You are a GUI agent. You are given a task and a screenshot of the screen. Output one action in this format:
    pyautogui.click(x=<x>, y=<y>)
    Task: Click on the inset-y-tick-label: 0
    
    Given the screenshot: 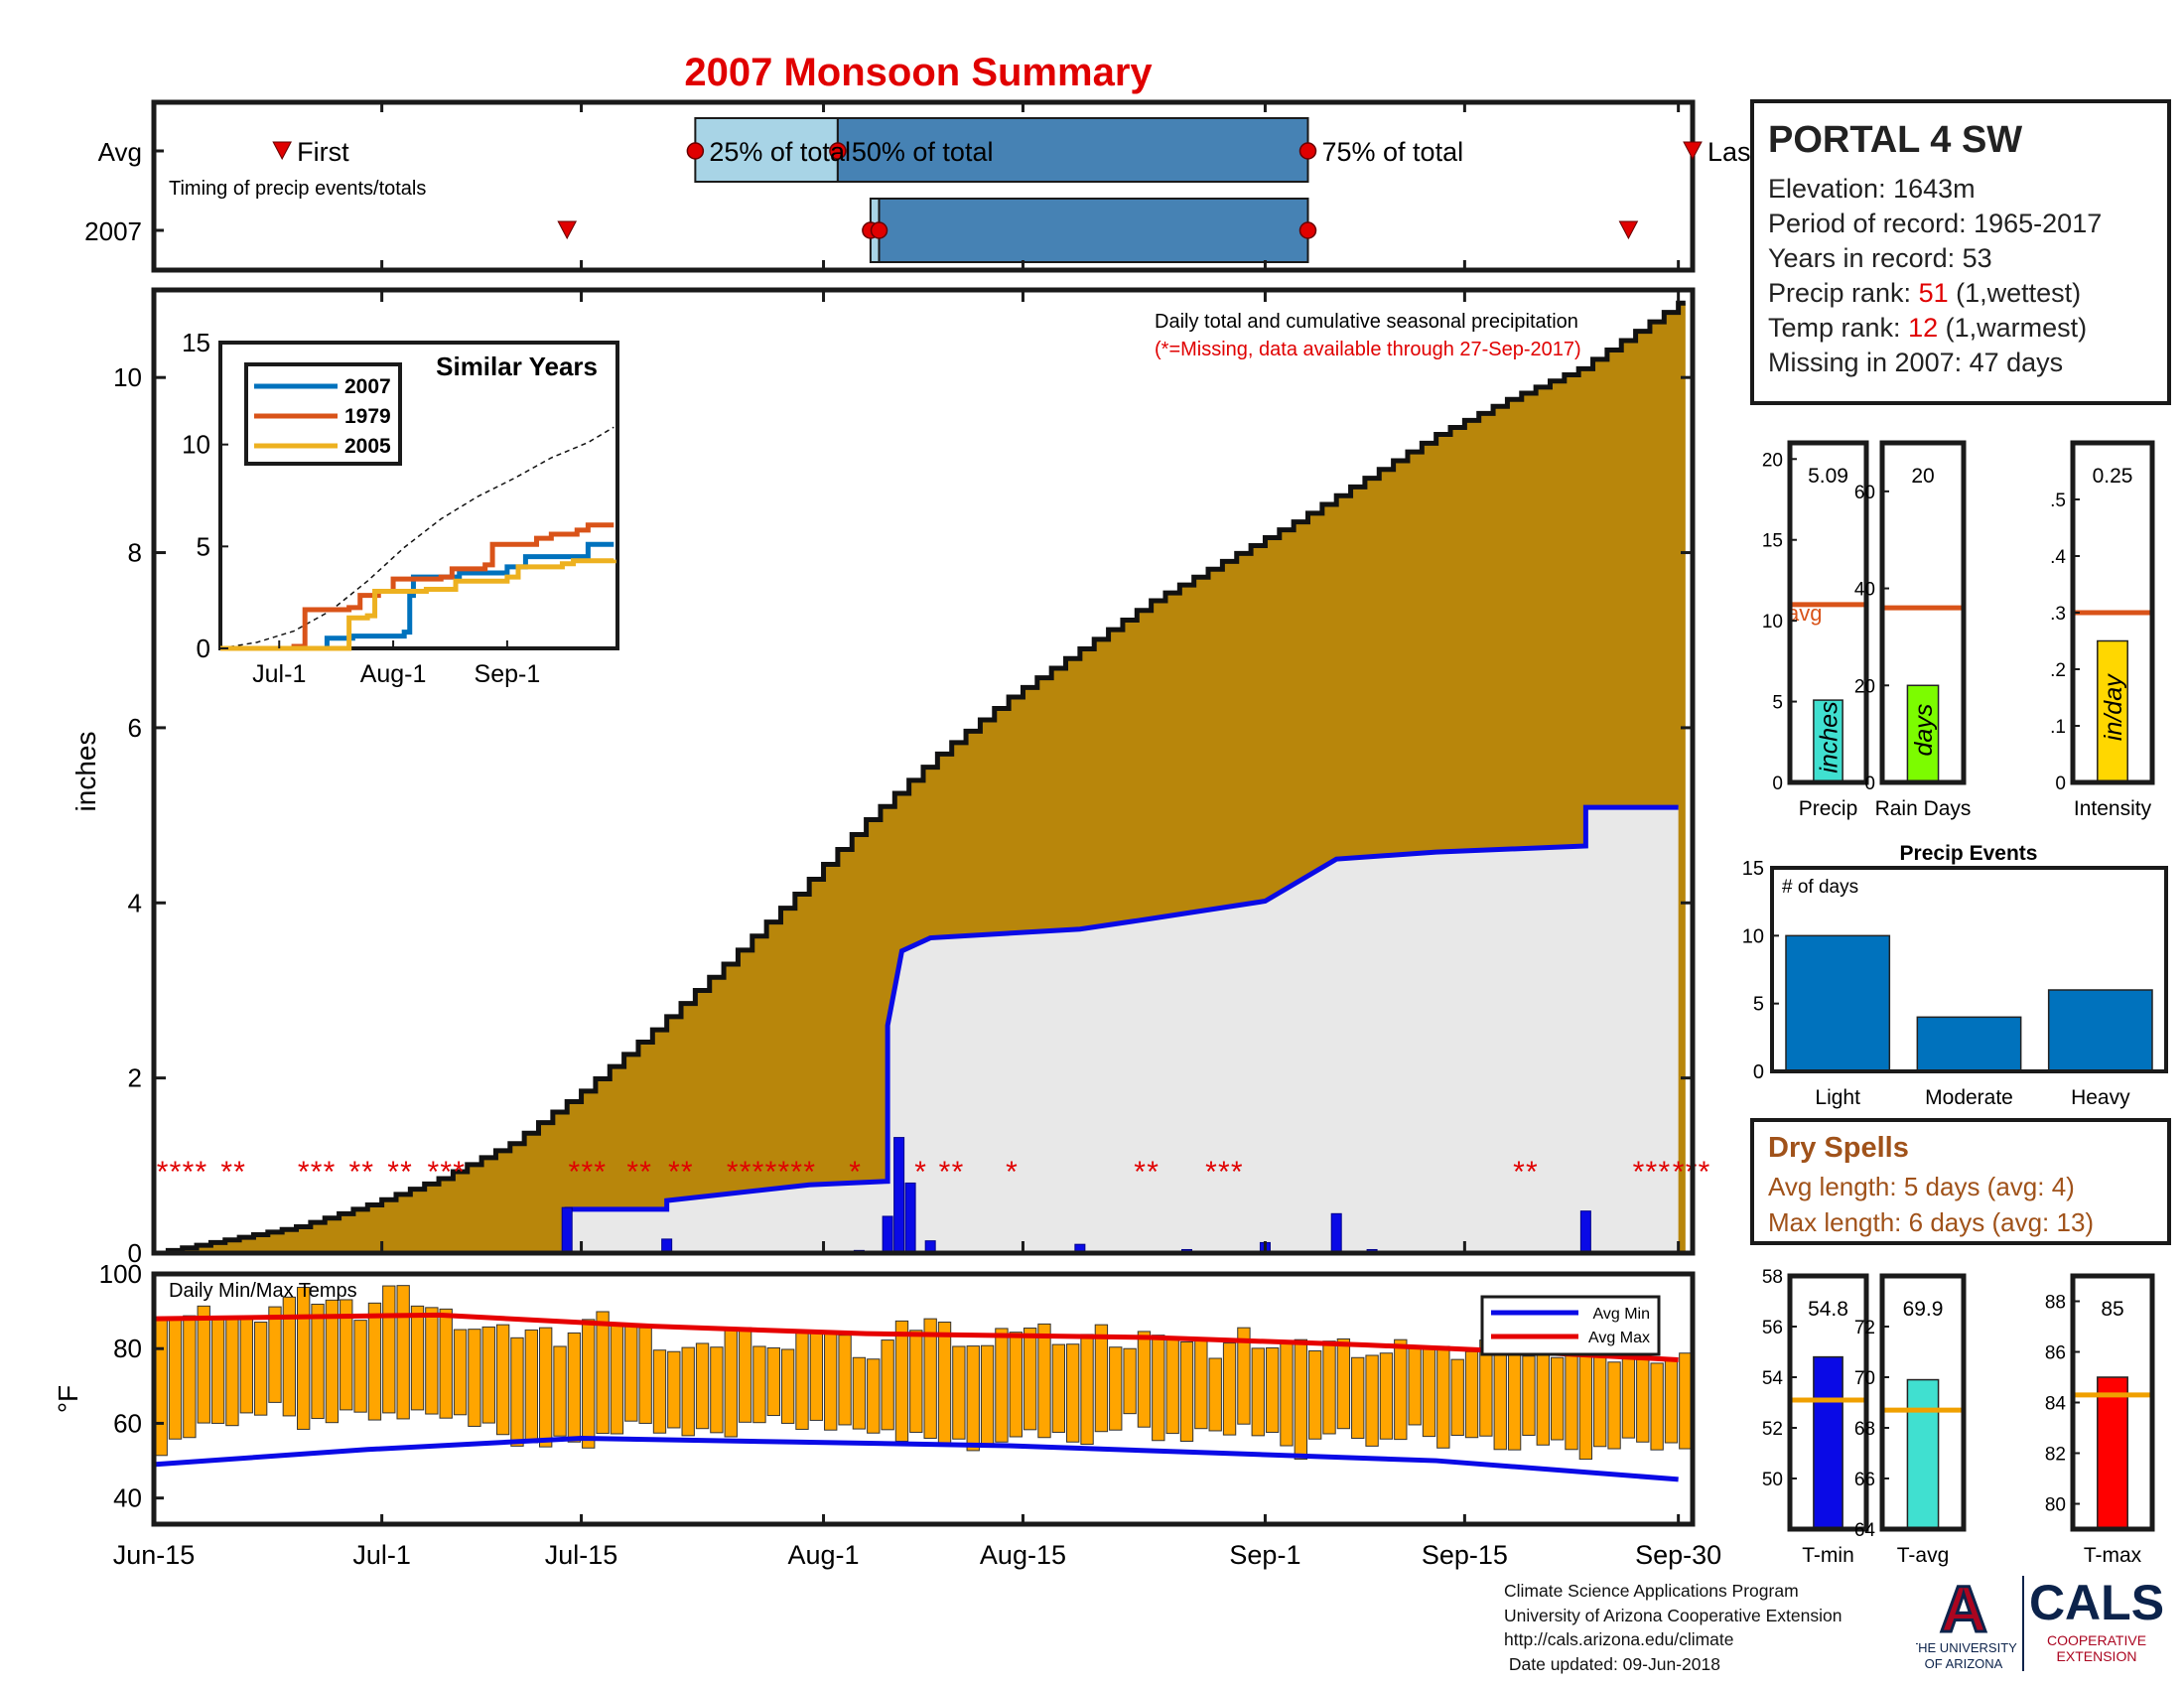 What is the action you would take?
    pyautogui.click(x=203, y=648)
    